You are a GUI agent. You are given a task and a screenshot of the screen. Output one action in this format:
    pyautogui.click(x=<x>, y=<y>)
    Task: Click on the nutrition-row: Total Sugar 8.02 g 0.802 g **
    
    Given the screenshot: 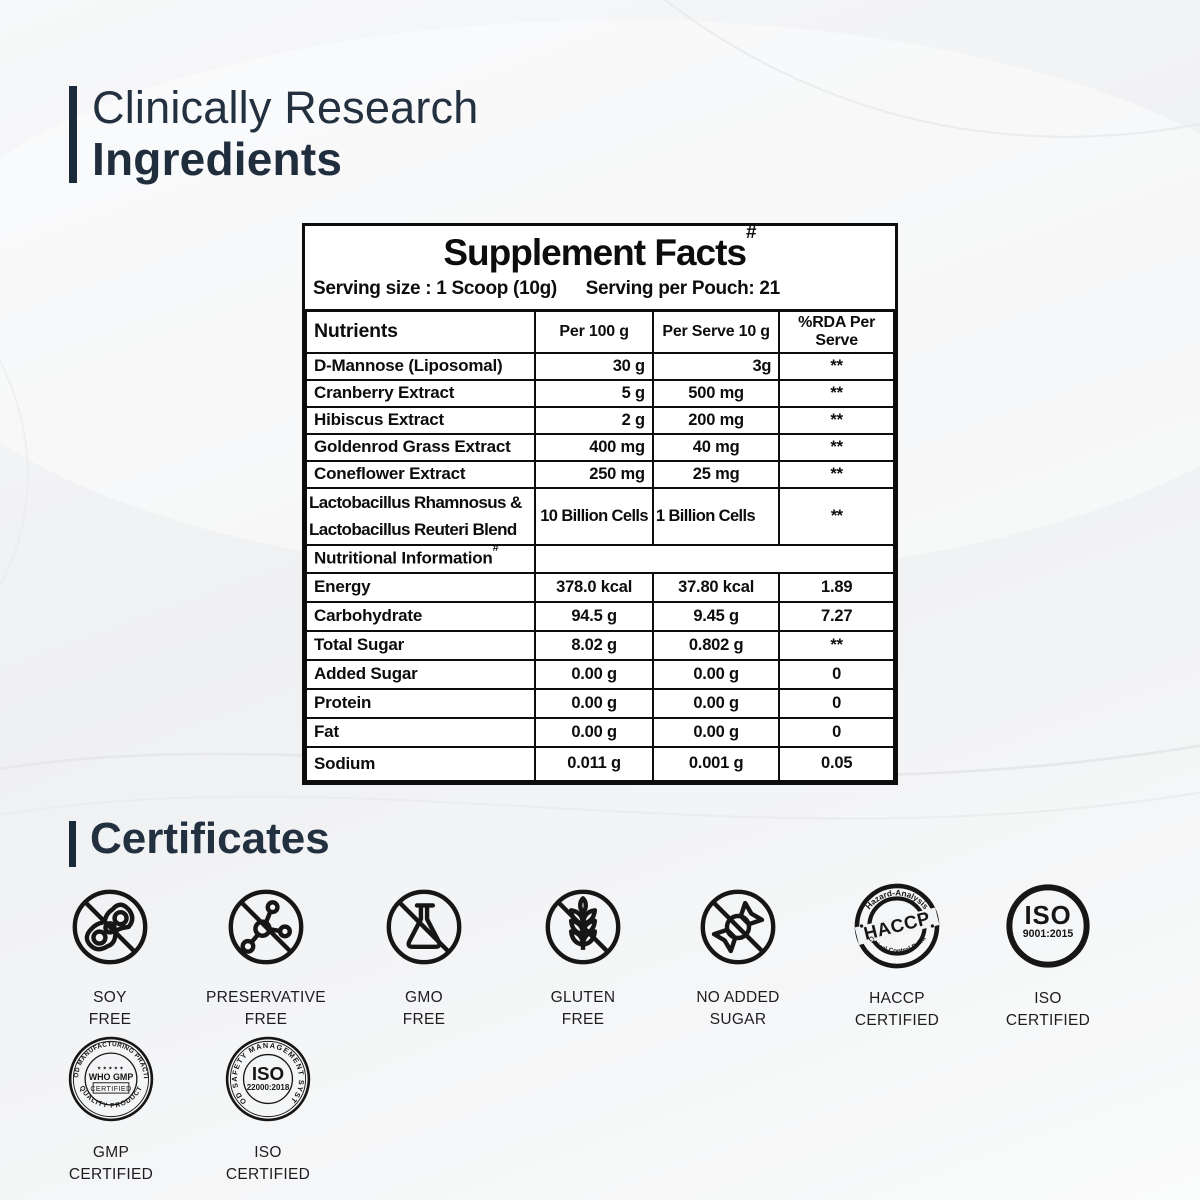 What is the action you would take?
    pyautogui.click(x=599, y=645)
    